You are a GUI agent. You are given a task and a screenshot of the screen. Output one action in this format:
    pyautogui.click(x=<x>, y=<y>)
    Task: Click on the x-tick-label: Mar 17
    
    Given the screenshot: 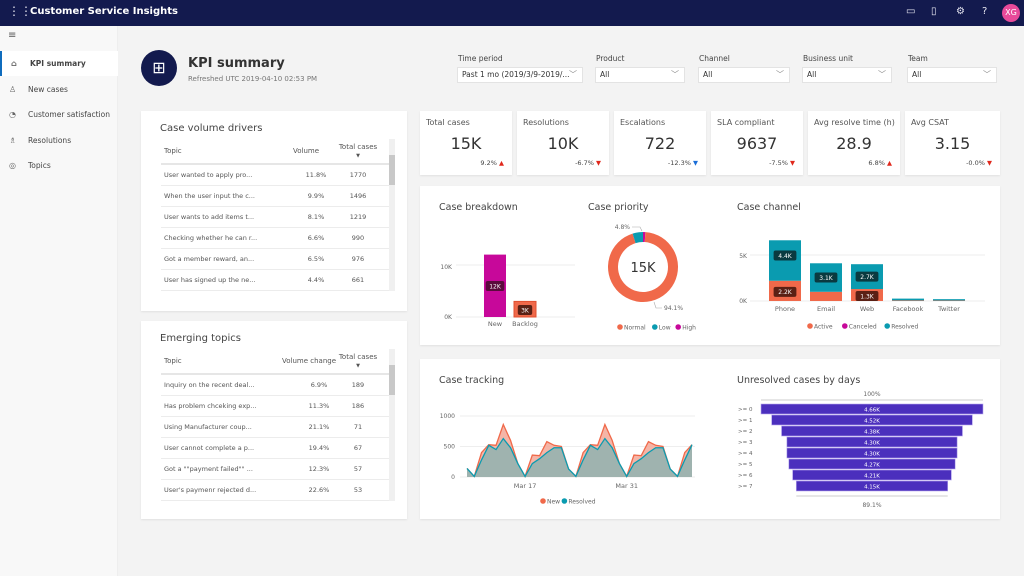 What is the action you would take?
    pyautogui.click(x=525, y=486)
    